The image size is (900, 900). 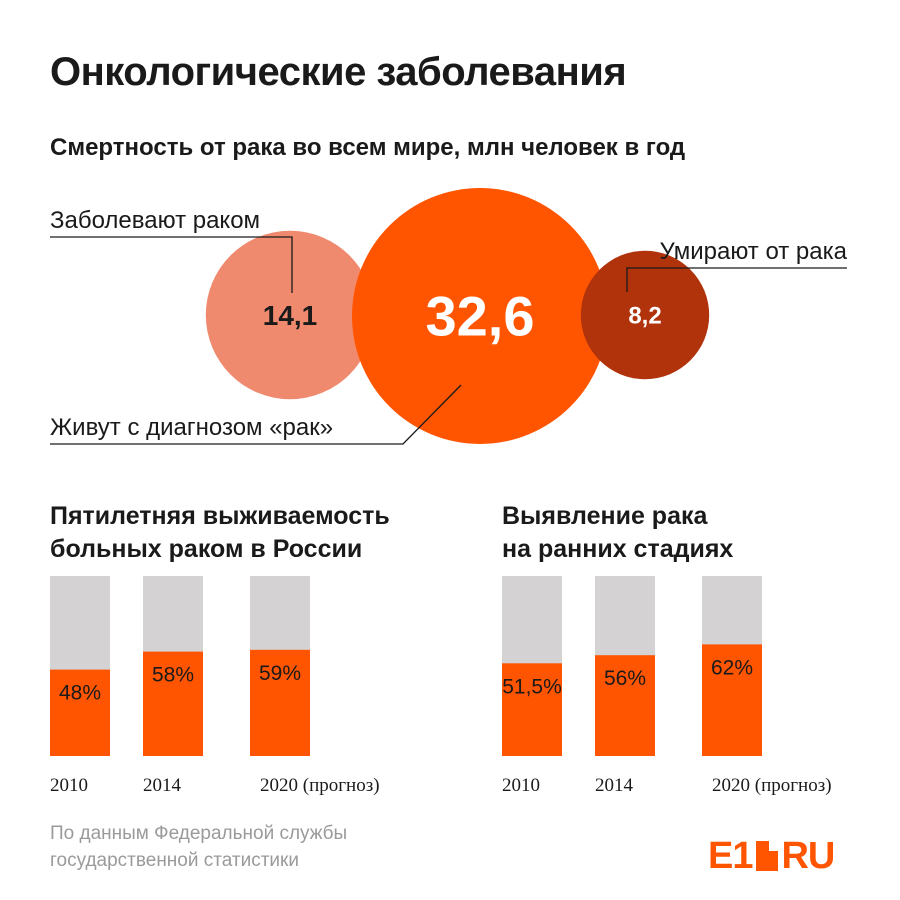 I want to click on detection-category-label-0: 2010, so click(x=521, y=785).